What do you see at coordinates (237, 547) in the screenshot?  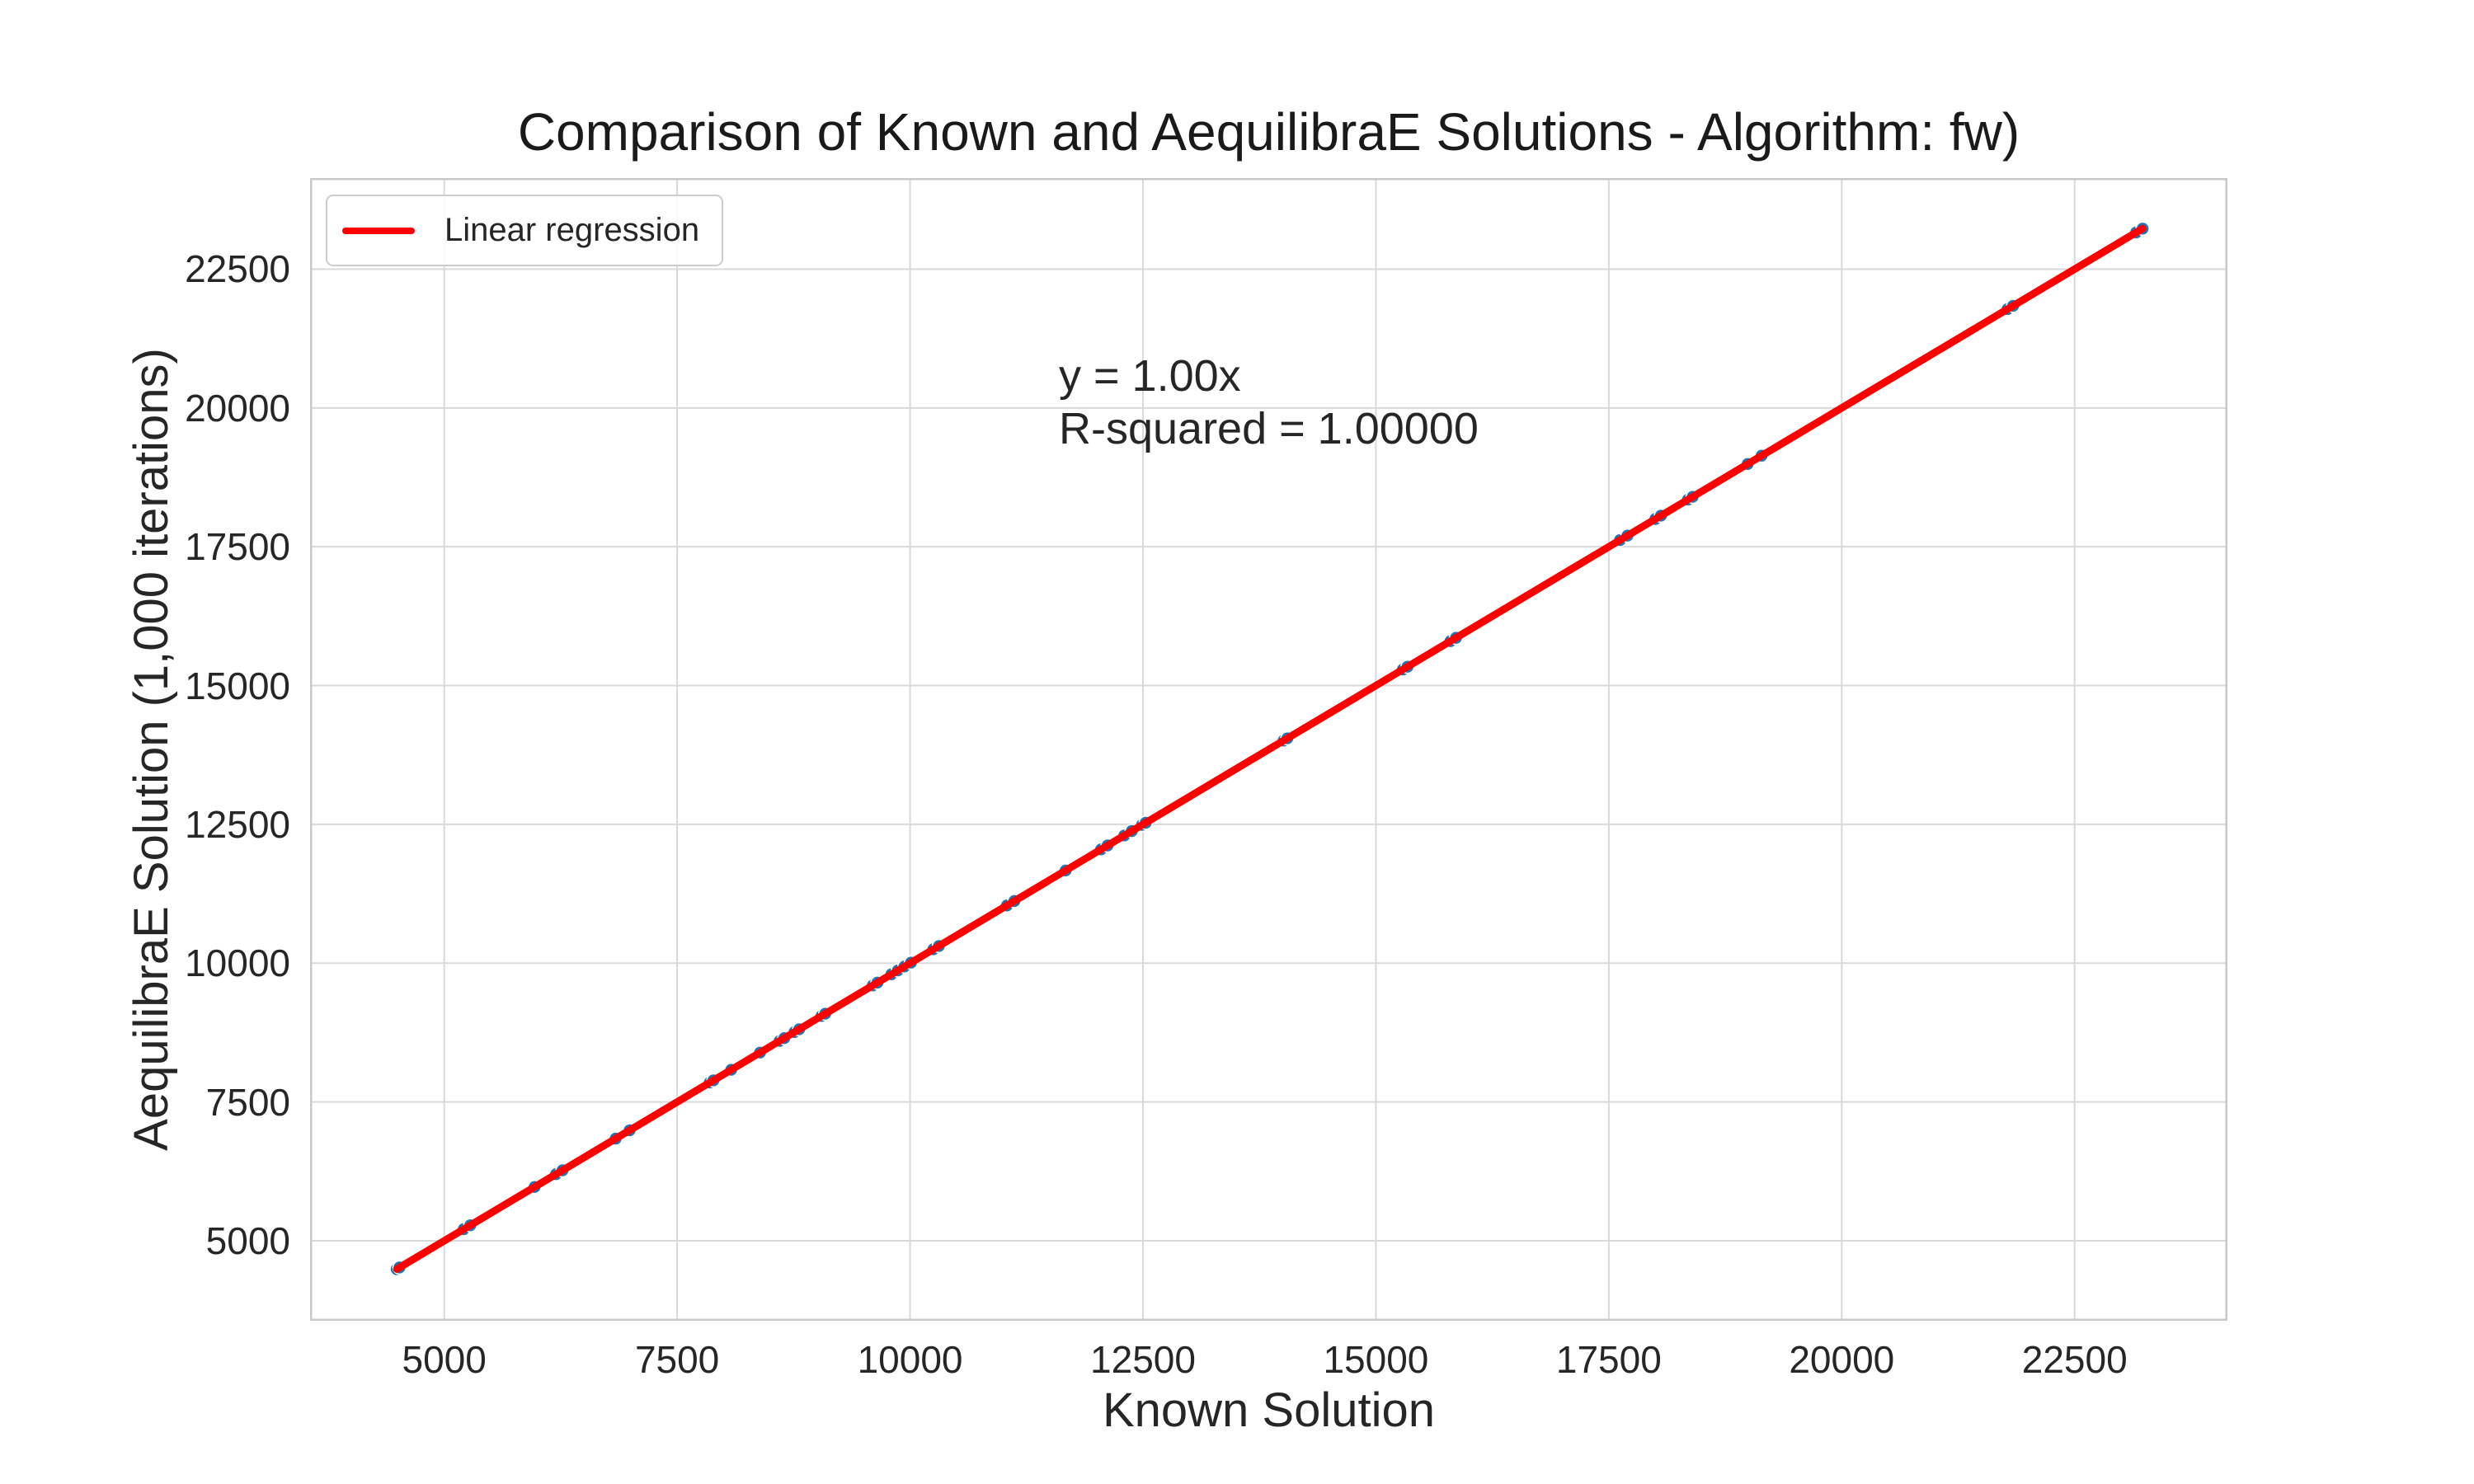 I see `y-tick-label: 17500` at bounding box center [237, 547].